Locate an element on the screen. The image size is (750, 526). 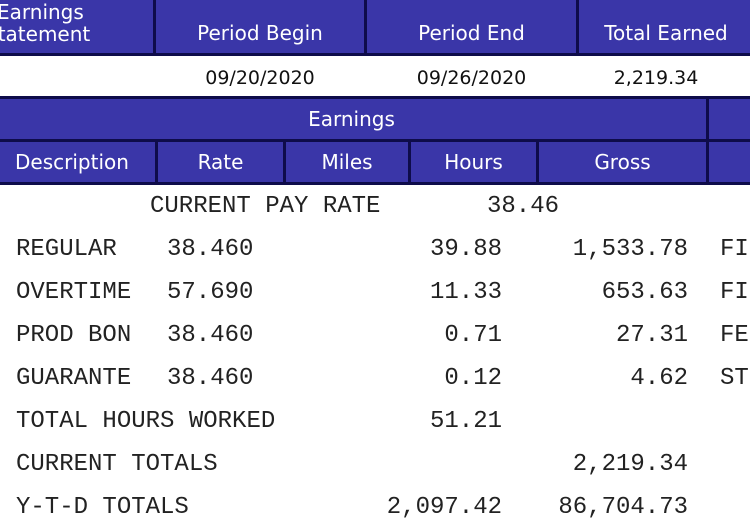
column-header-description: Description is located at coordinates (79, 162).